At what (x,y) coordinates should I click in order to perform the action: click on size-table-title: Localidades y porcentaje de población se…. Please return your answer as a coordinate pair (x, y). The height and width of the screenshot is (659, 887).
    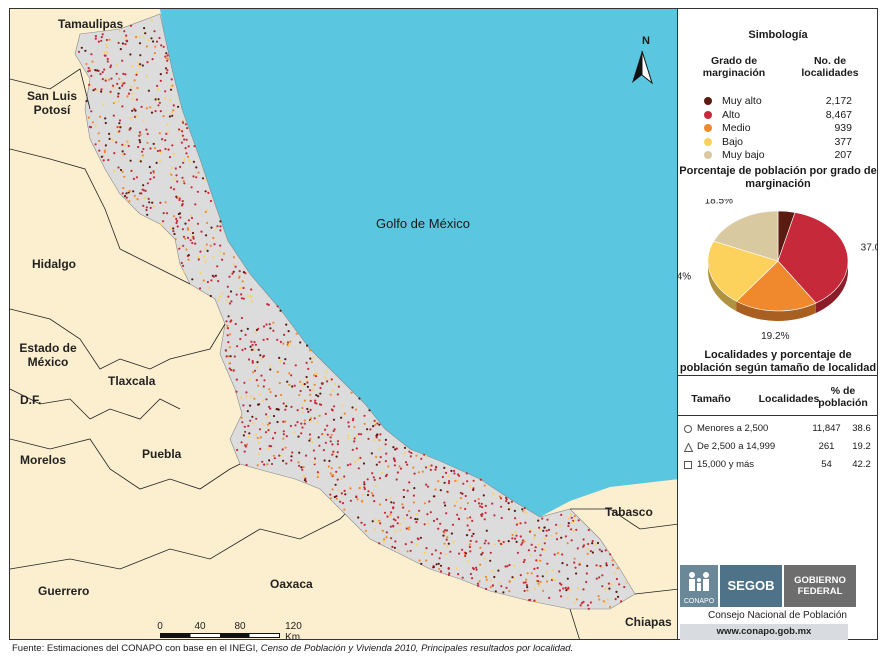
    Looking at the image, I should click on (778, 361).